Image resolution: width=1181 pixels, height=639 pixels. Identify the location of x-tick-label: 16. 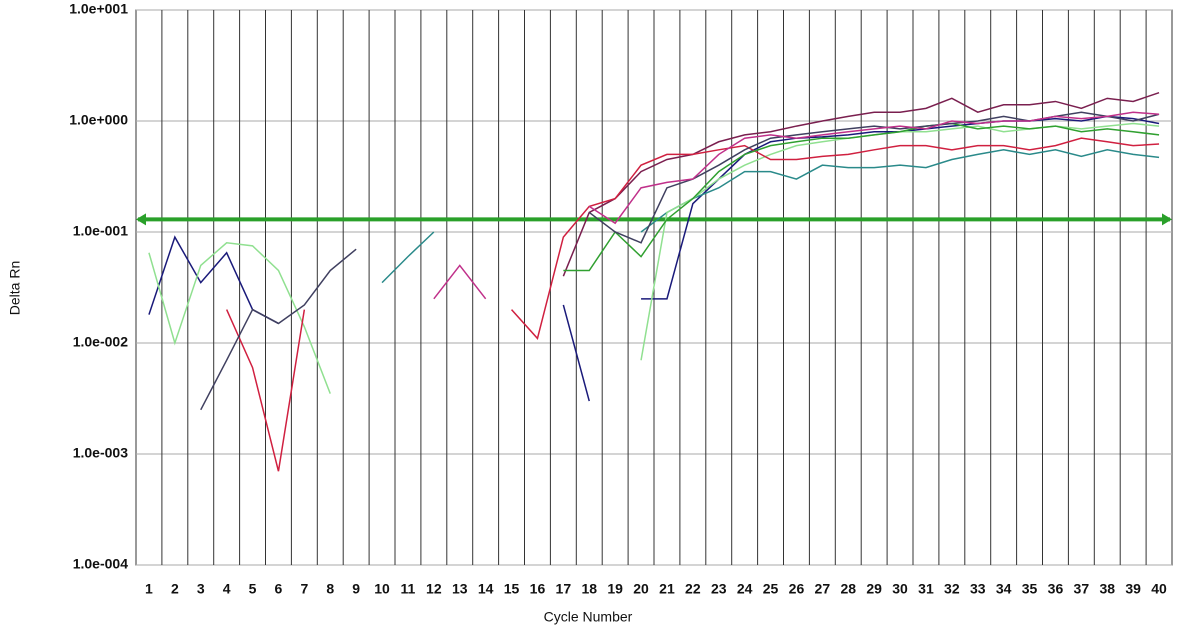
(538, 589).